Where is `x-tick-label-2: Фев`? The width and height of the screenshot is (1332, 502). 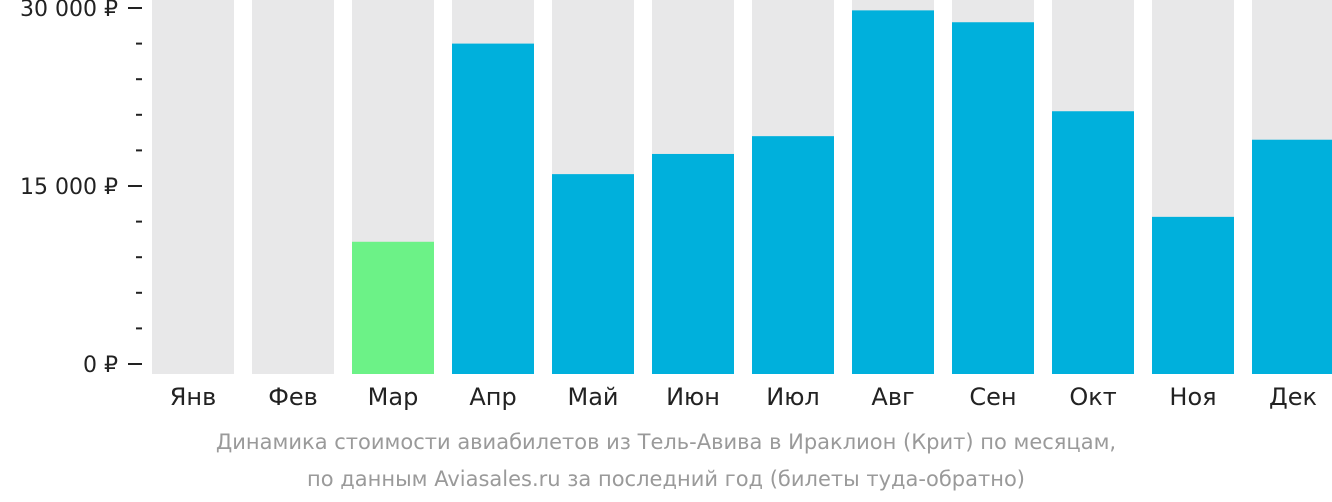
x-tick-label-2: Фев is located at coordinates (293, 397).